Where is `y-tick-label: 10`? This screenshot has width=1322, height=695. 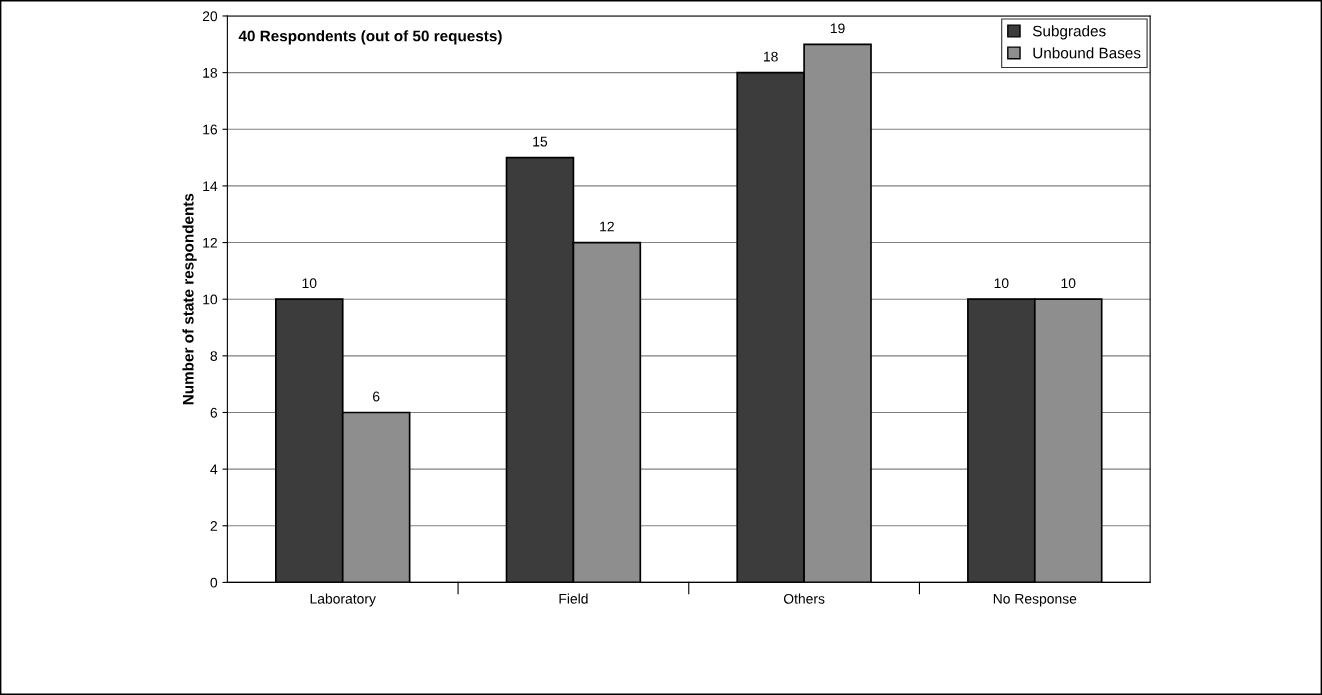 y-tick-label: 10 is located at coordinates (210, 299).